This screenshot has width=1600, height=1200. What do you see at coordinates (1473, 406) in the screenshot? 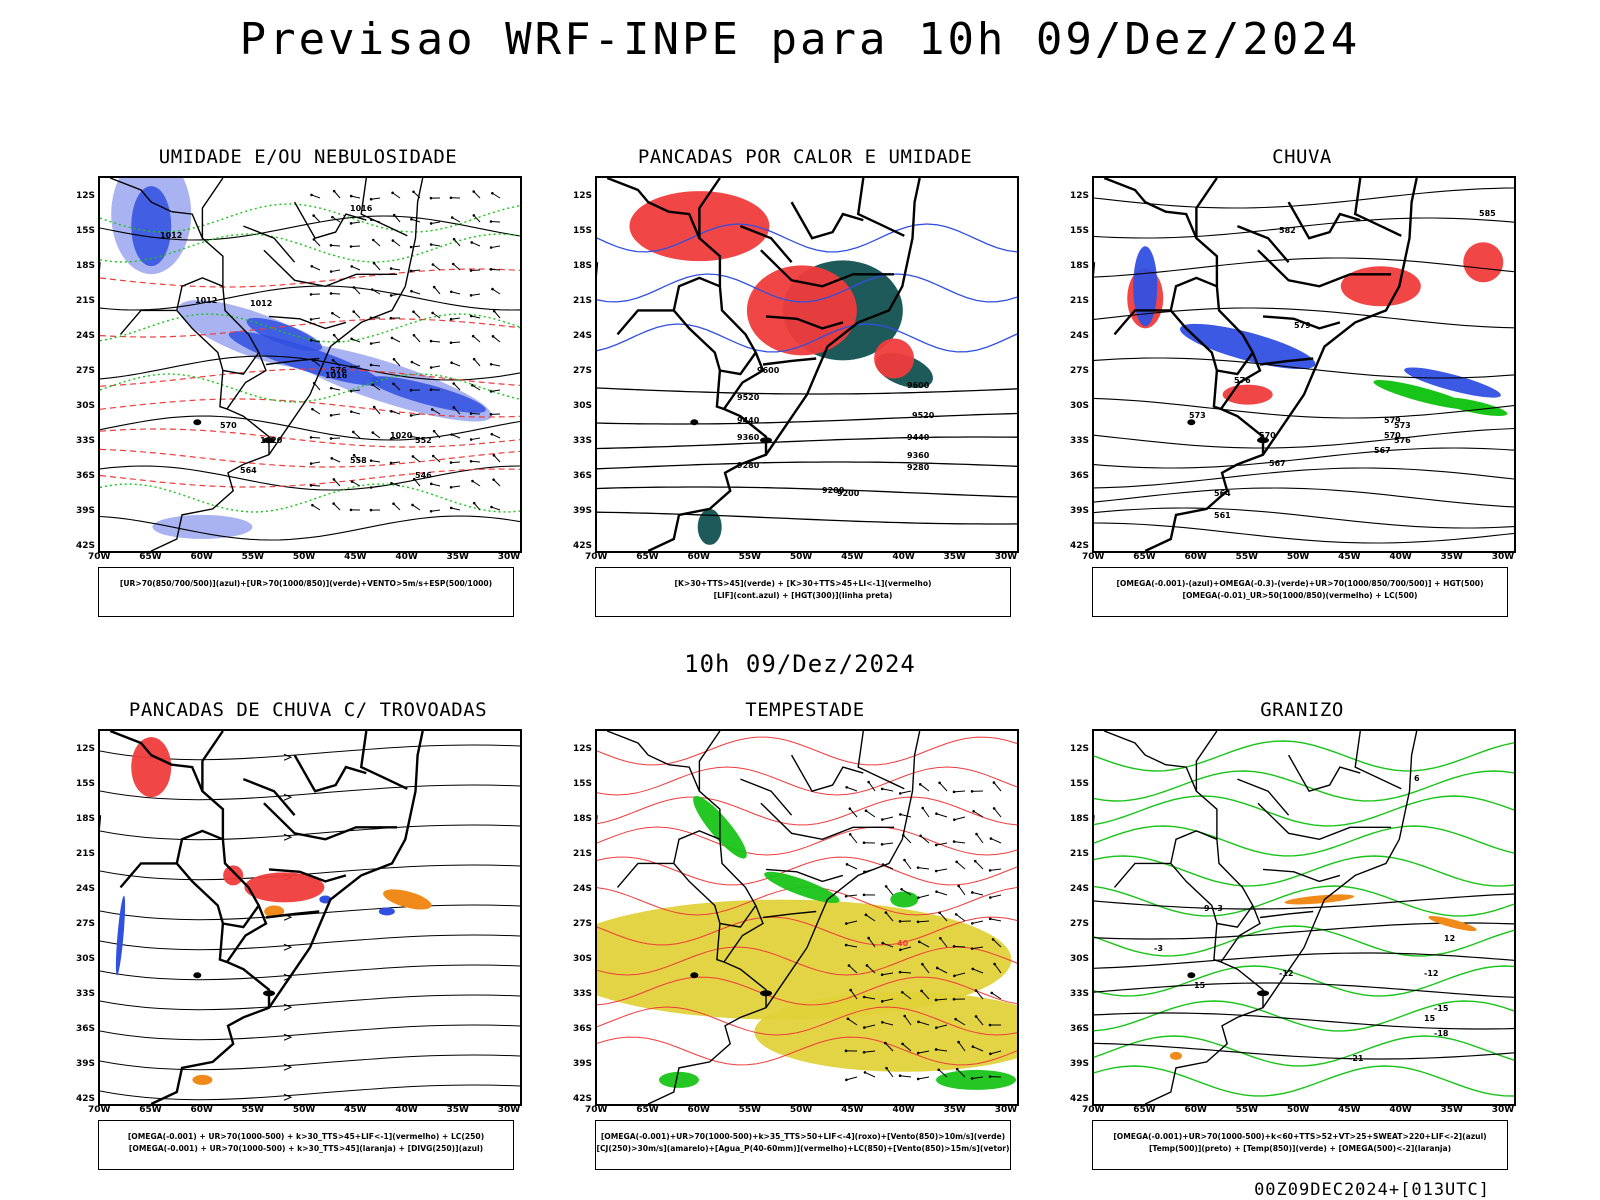
I see `omega-green-area-patch` at bounding box center [1473, 406].